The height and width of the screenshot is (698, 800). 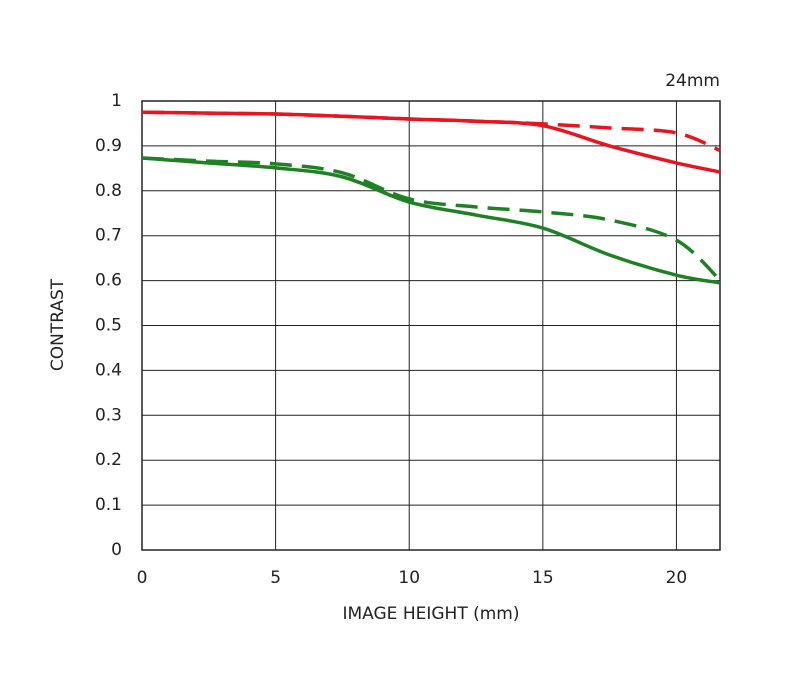 What do you see at coordinates (108, 326) in the screenshot?
I see `y-tick-label: 0.5` at bounding box center [108, 326].